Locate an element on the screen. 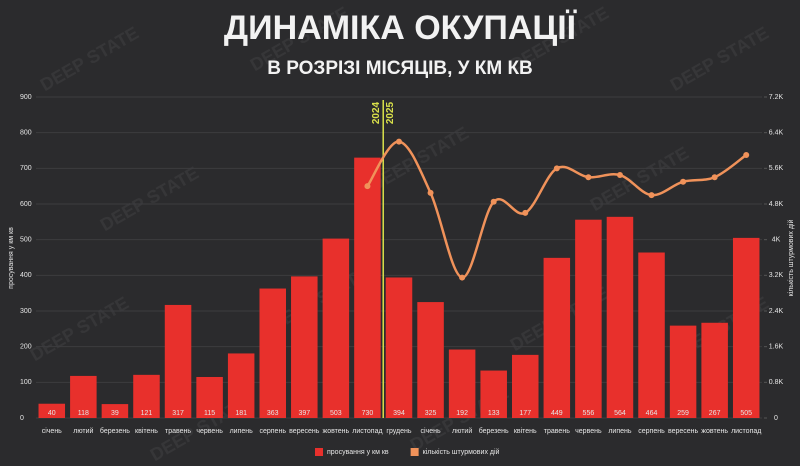 The width and height of the screenshot is (800, 466). data-label: 133 is located at coordinates (494, 413).